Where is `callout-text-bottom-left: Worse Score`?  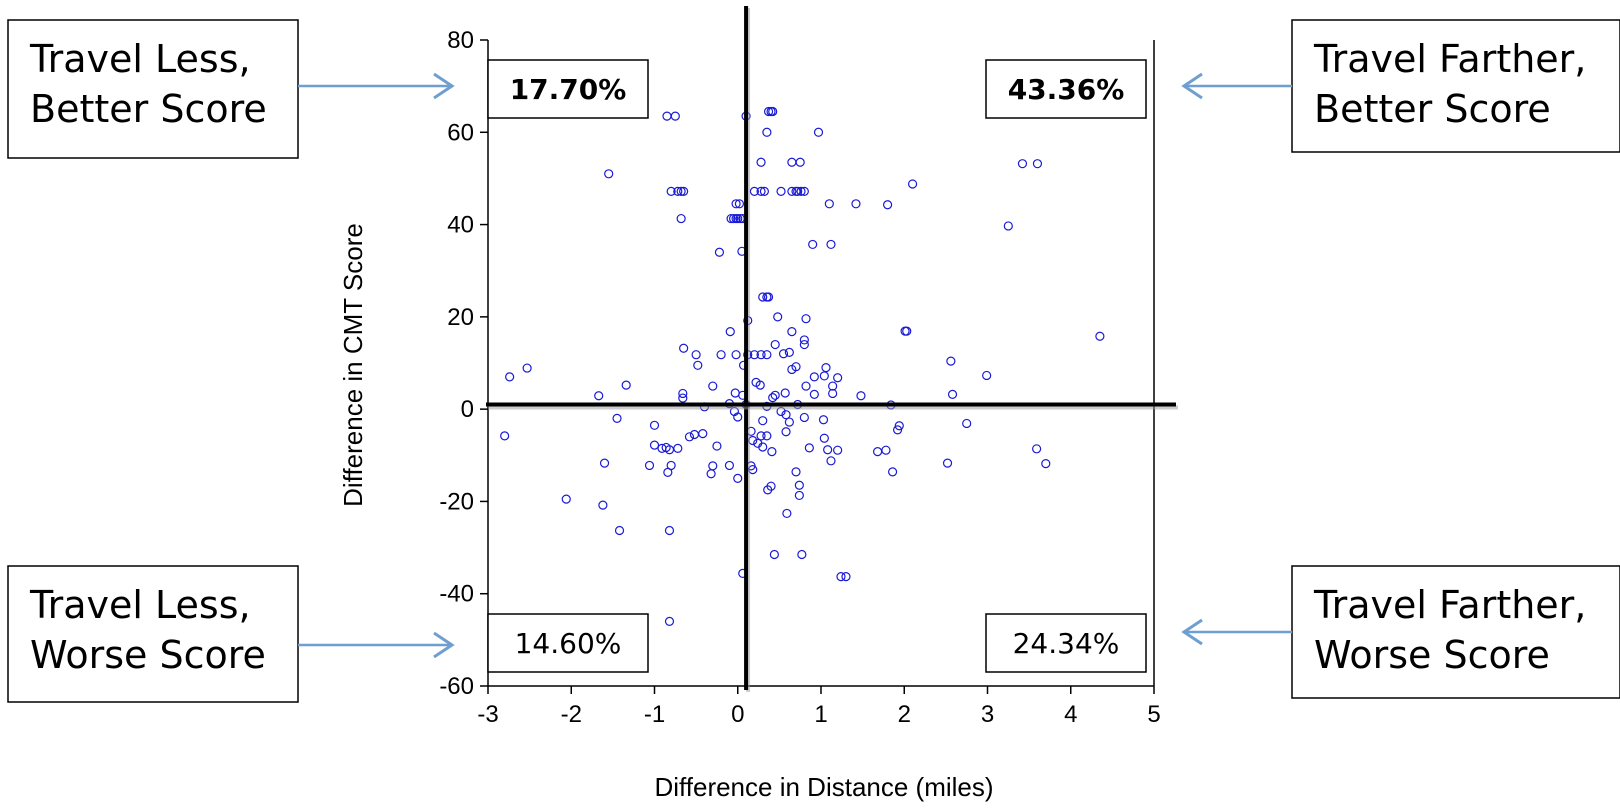
callout-text-bottom-left: Worse Score is located at coordinates (148, 655).